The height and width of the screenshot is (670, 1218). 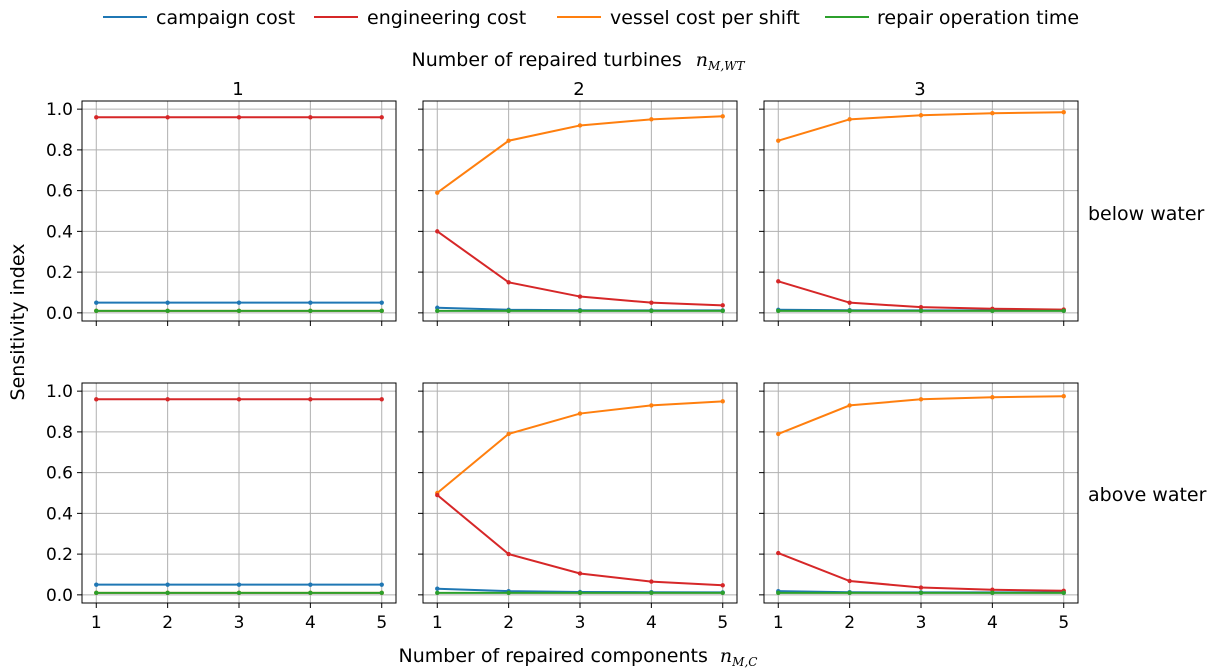 I want to click on legend-item-repair-time: repair operation time, so click(x=952, y=18).